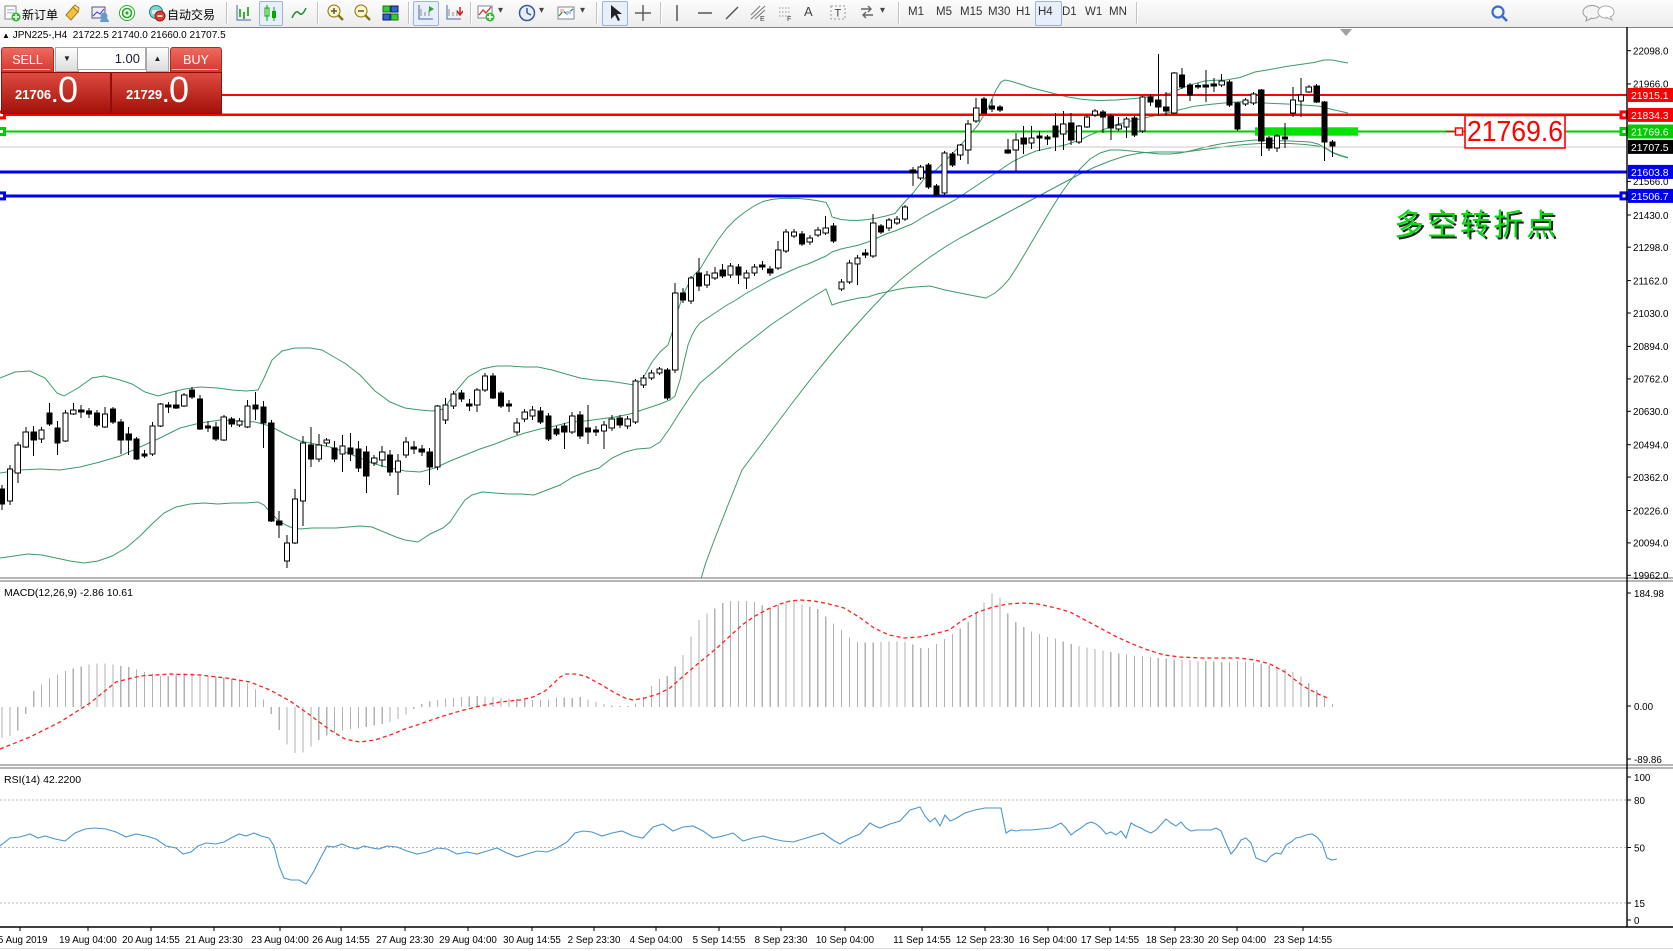  What do you see at coordinates (24, 940) in the screenshot?
I see `svg-text: 15 Aug 2019` at bounding box center [24, 940].